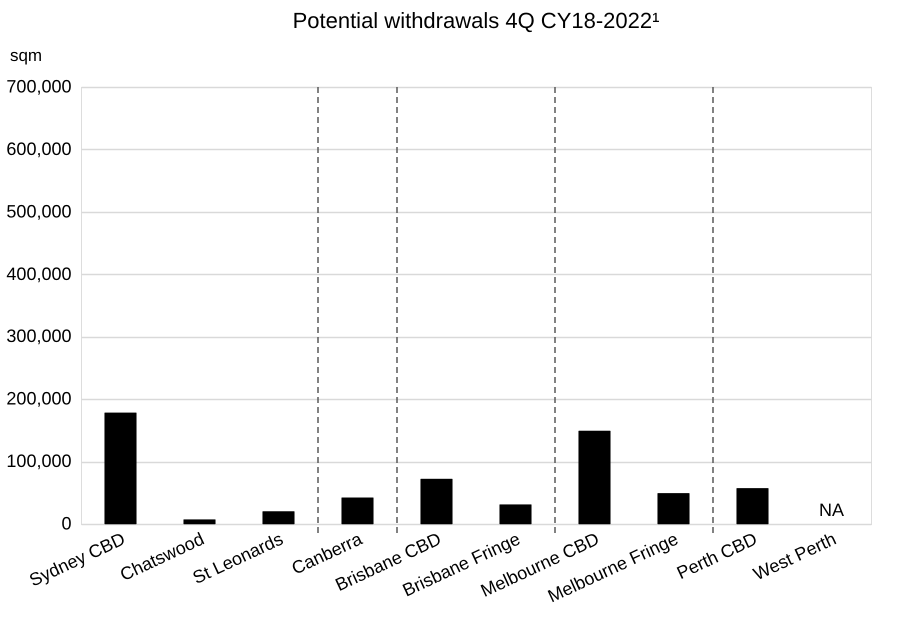 This screenshot has height=627, width=906. What do you see at coordinates (39, 86) in the screenshot?
I see `y-tick-label: 700,000` at bounding box center [39, 86].